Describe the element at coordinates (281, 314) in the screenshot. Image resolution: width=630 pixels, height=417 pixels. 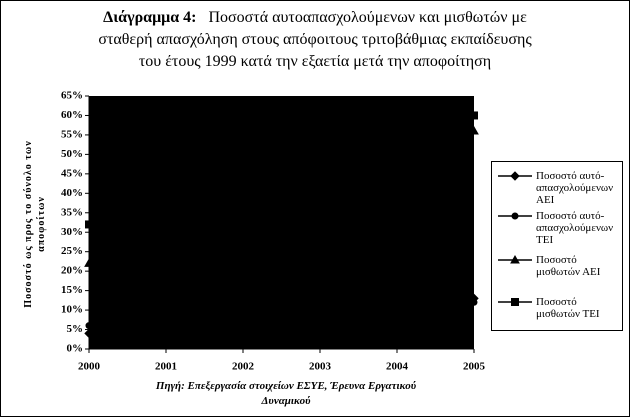
I see `series-line` at that location.